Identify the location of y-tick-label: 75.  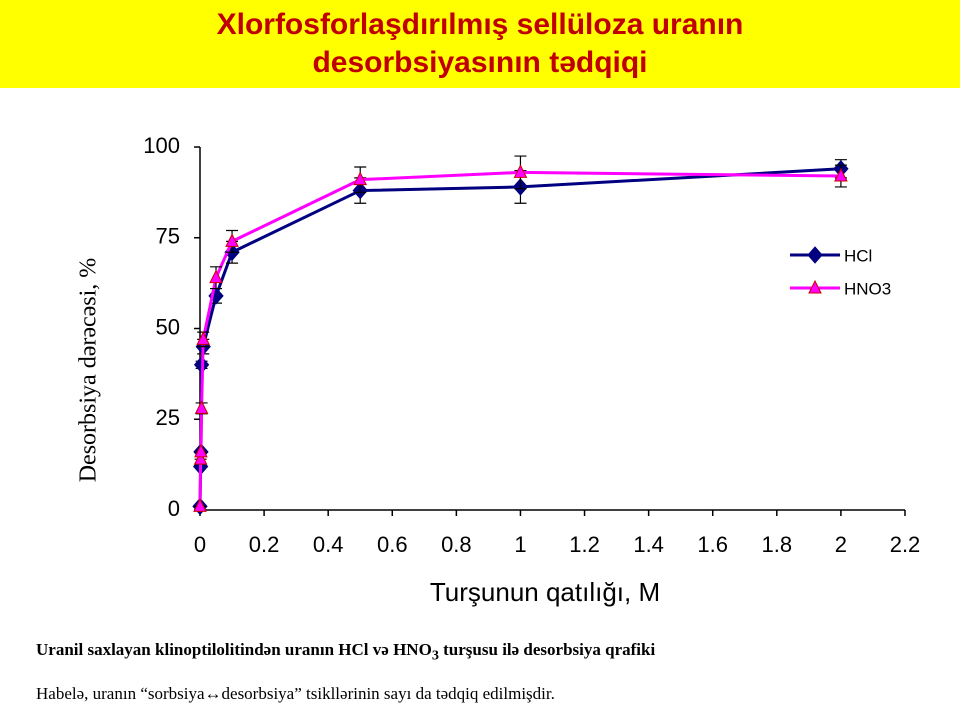
(168, 236).